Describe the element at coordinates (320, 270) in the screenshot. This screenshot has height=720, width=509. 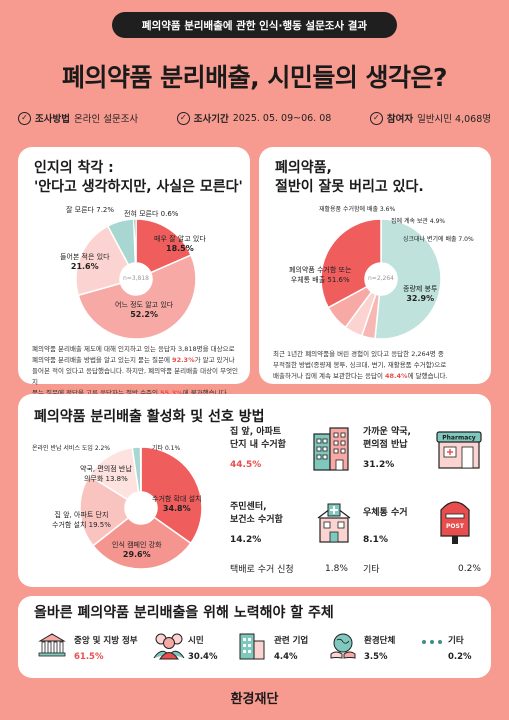
I see `slice-label: 폐의약품 수거함 또는` at that location.